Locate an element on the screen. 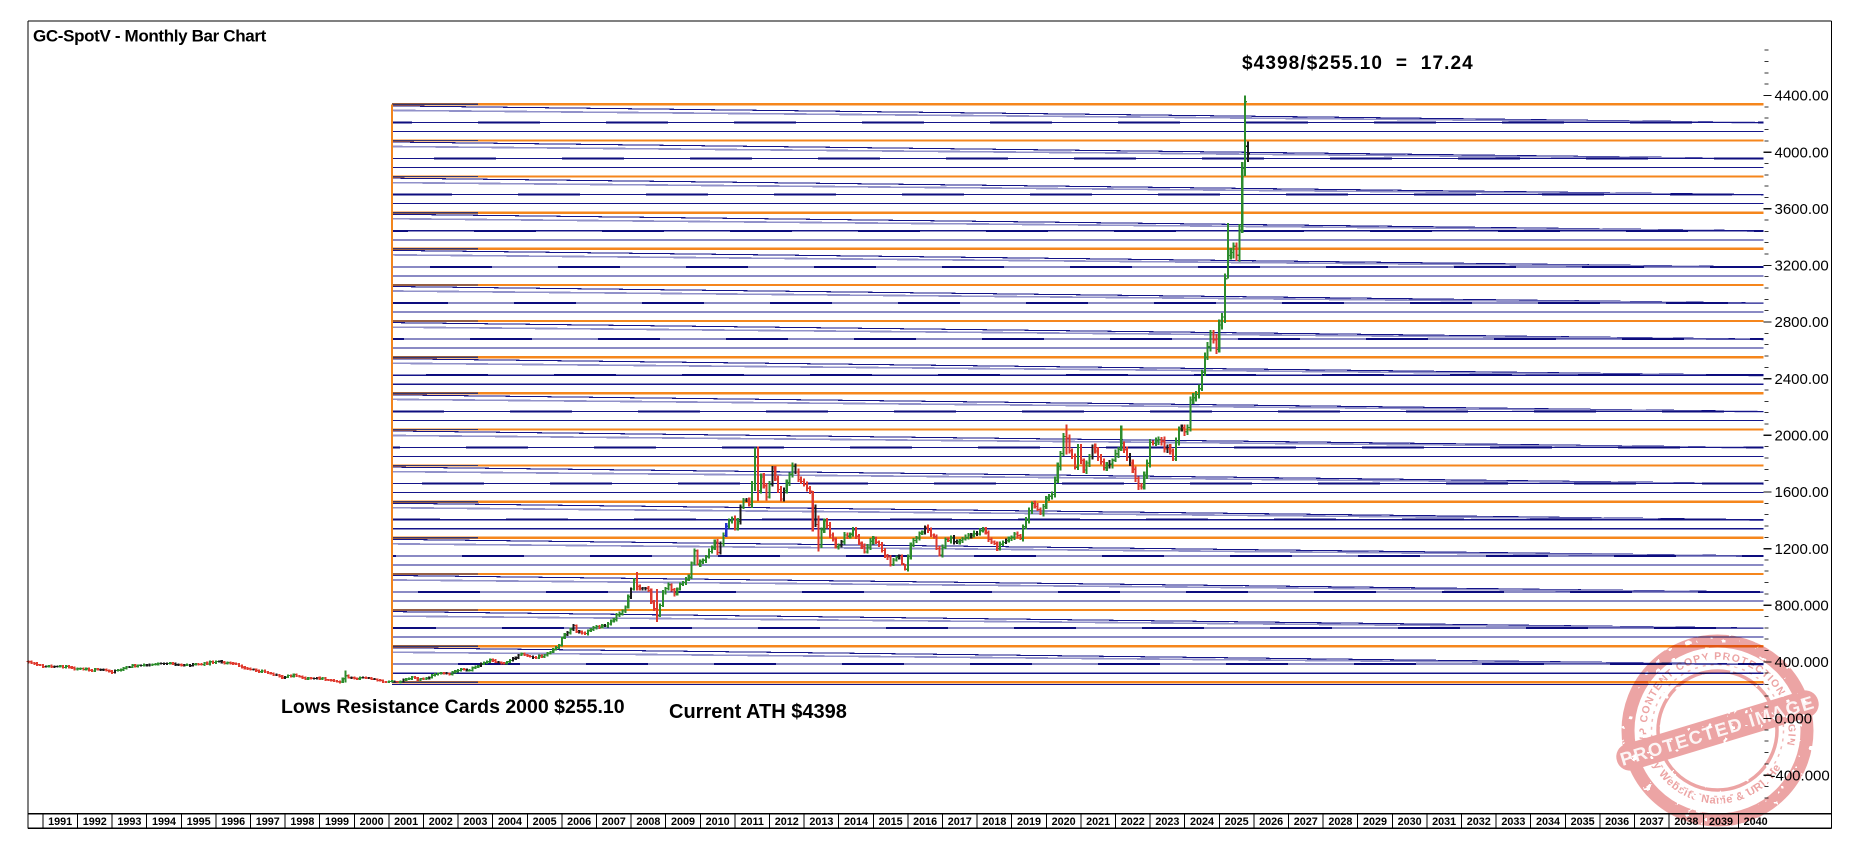 Image resolution: width=1864 pixels, height=846 pixels. svg-text: 2003 is located at coordinates (475, 822).